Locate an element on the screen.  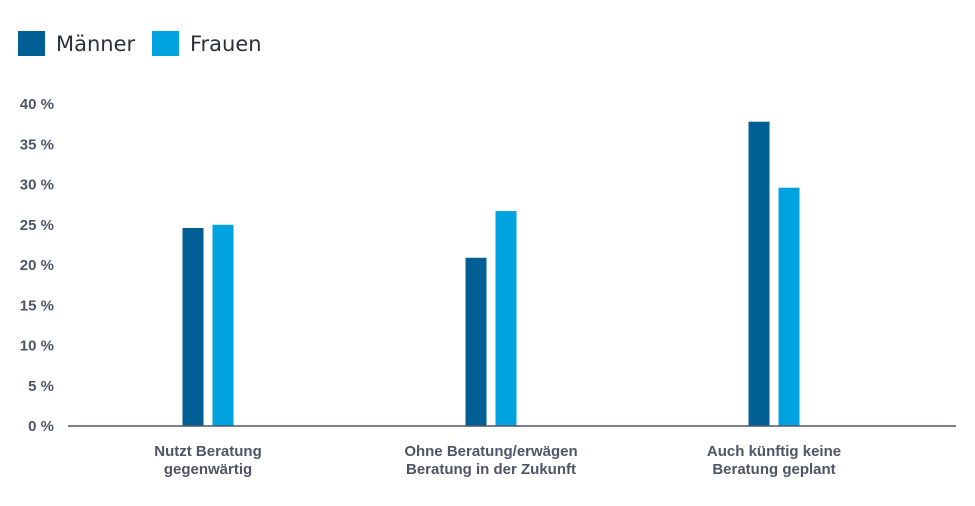
legend-label-2: Frauen is located at coordinates (226, 44).